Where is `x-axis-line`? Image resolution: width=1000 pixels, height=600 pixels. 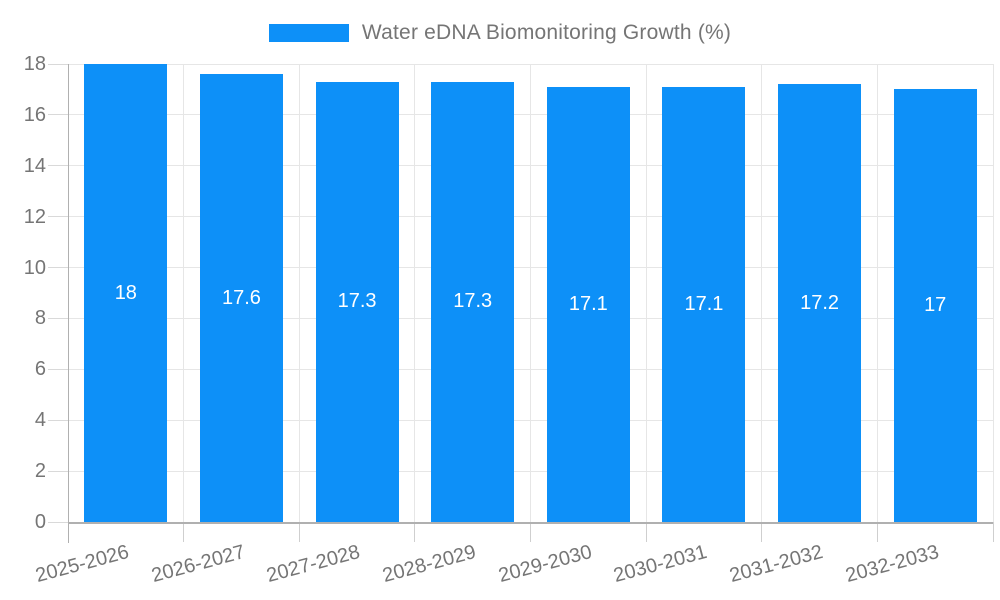 x-axis-line is located at coordinates (530, 523).